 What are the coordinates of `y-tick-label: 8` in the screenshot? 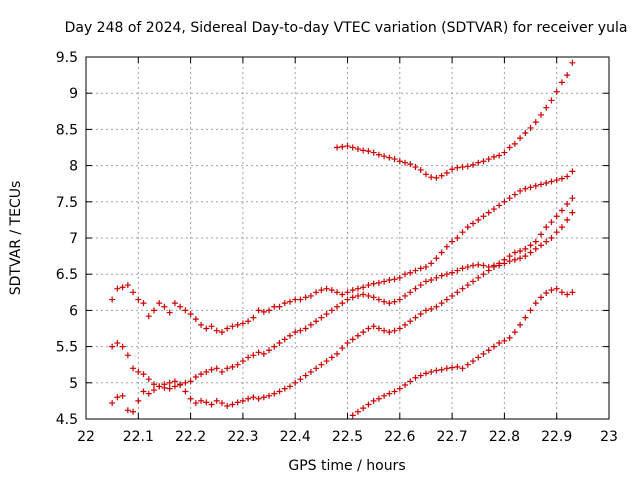 It's located at (73, 167).